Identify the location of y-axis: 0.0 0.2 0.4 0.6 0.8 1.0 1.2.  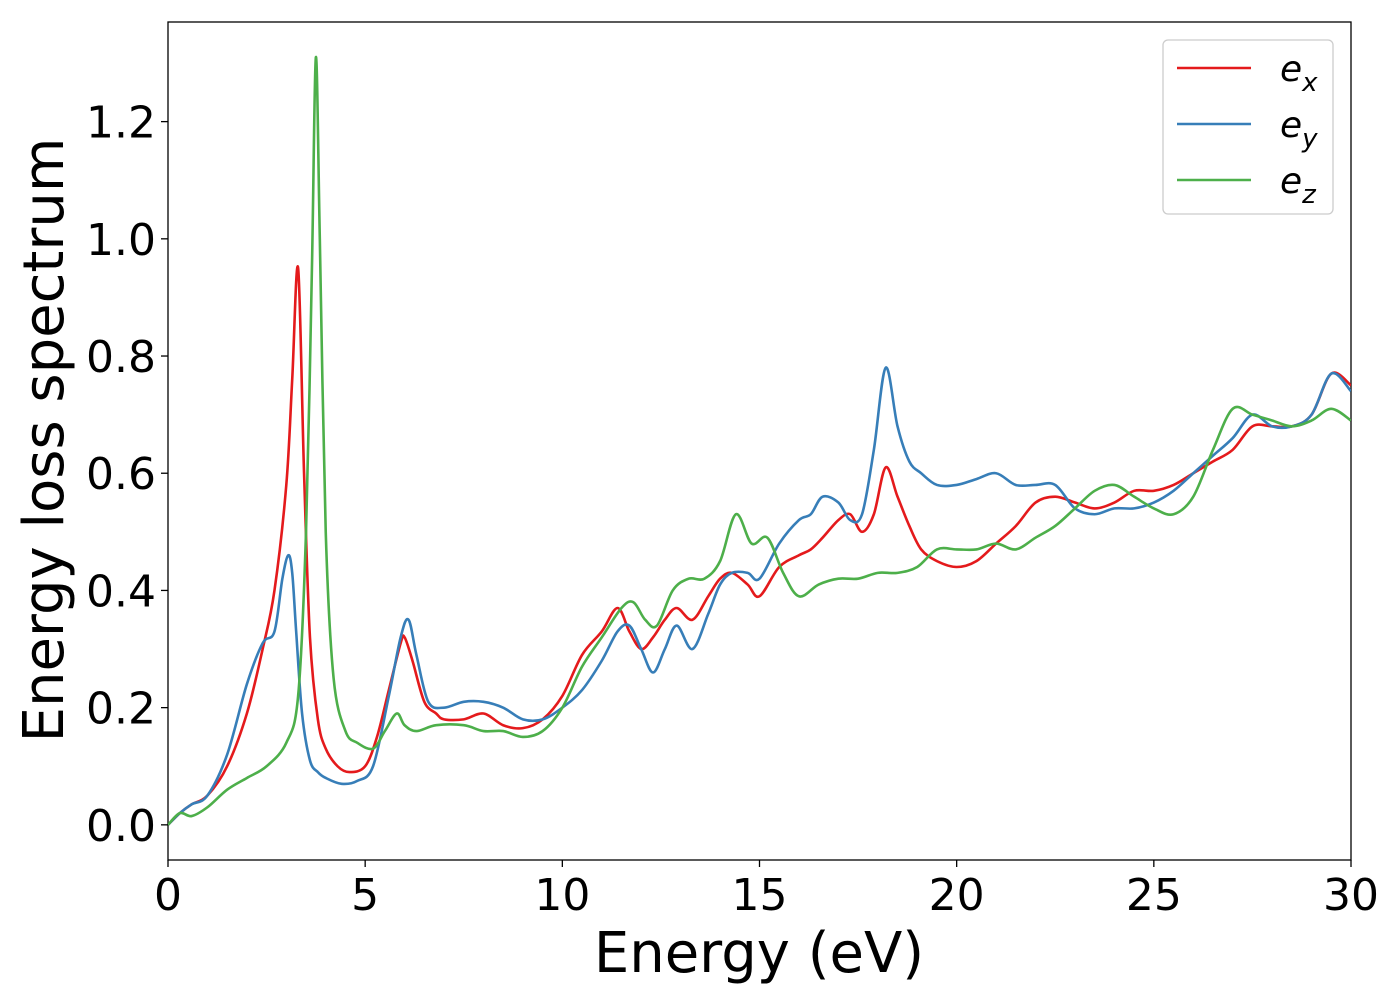
(127, 475).